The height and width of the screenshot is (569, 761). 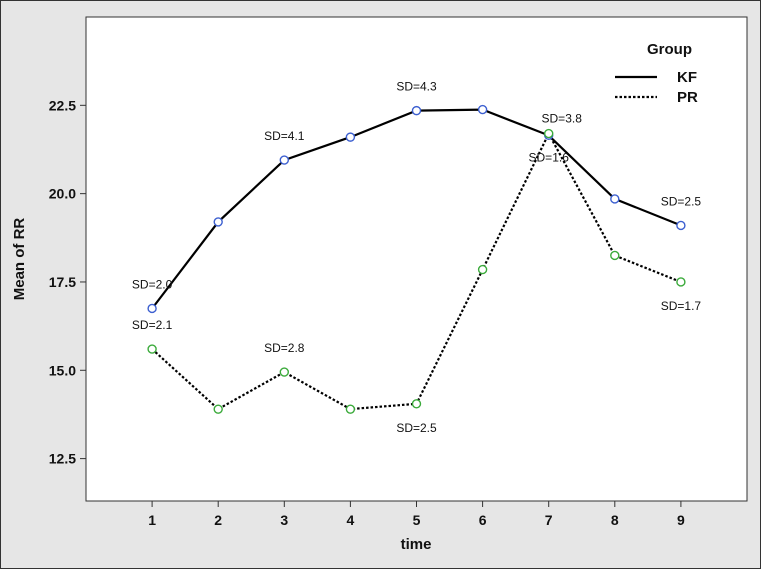 What do you see at coordinates (152, 284) in the screenshot?
I see `sd-annotation: SD=2.0` at bounding box center [152, 284].